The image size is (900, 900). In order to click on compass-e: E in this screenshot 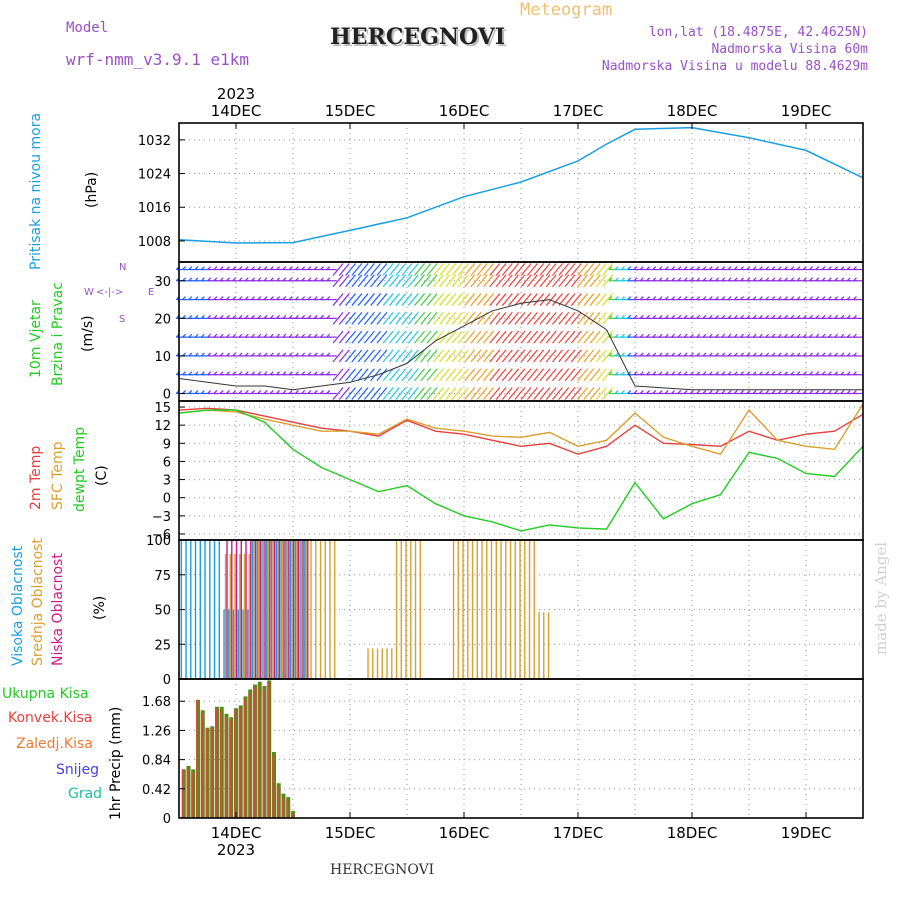, I will do `click(151, 292)`.